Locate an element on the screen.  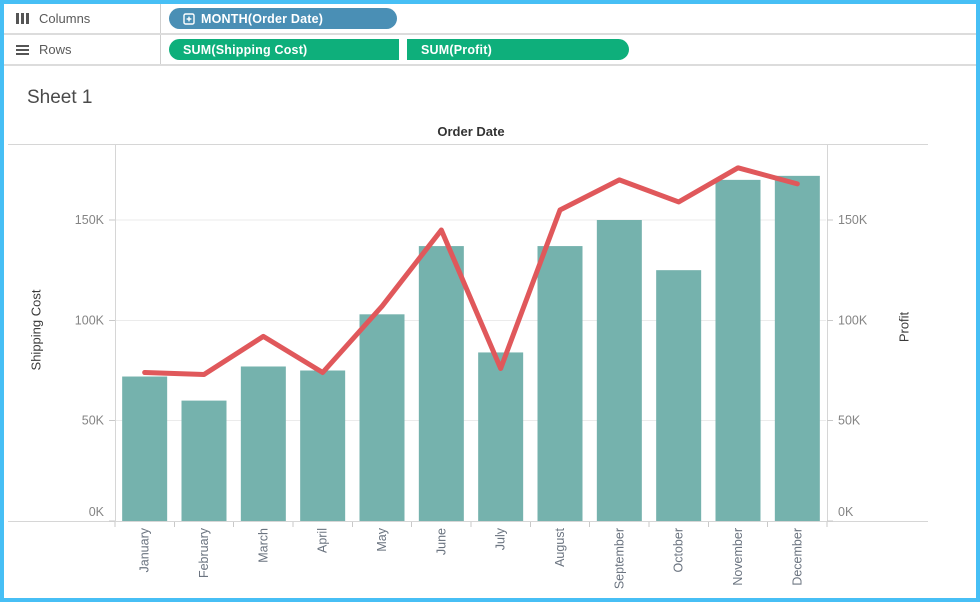
x-axis-label-february: February is located at coordinates (204, 552).